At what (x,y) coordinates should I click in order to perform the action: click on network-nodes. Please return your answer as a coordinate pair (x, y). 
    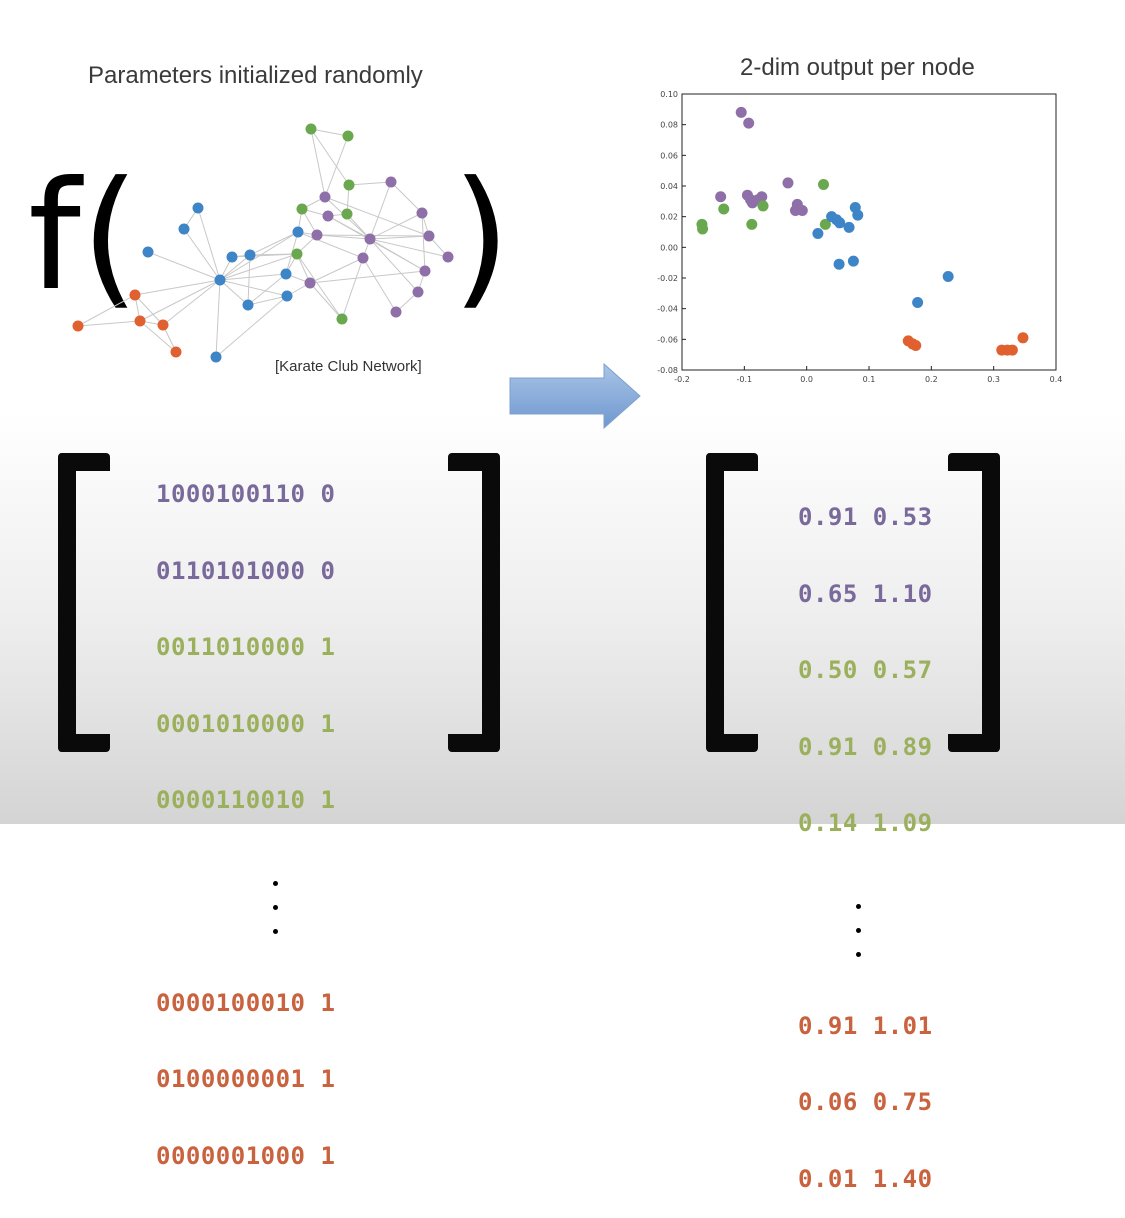
    Looking at the image, I should click on (263, 243).